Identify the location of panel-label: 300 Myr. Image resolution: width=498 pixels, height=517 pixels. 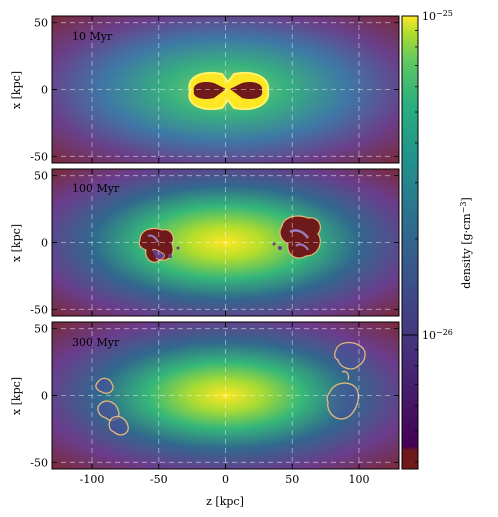
(96, 342).